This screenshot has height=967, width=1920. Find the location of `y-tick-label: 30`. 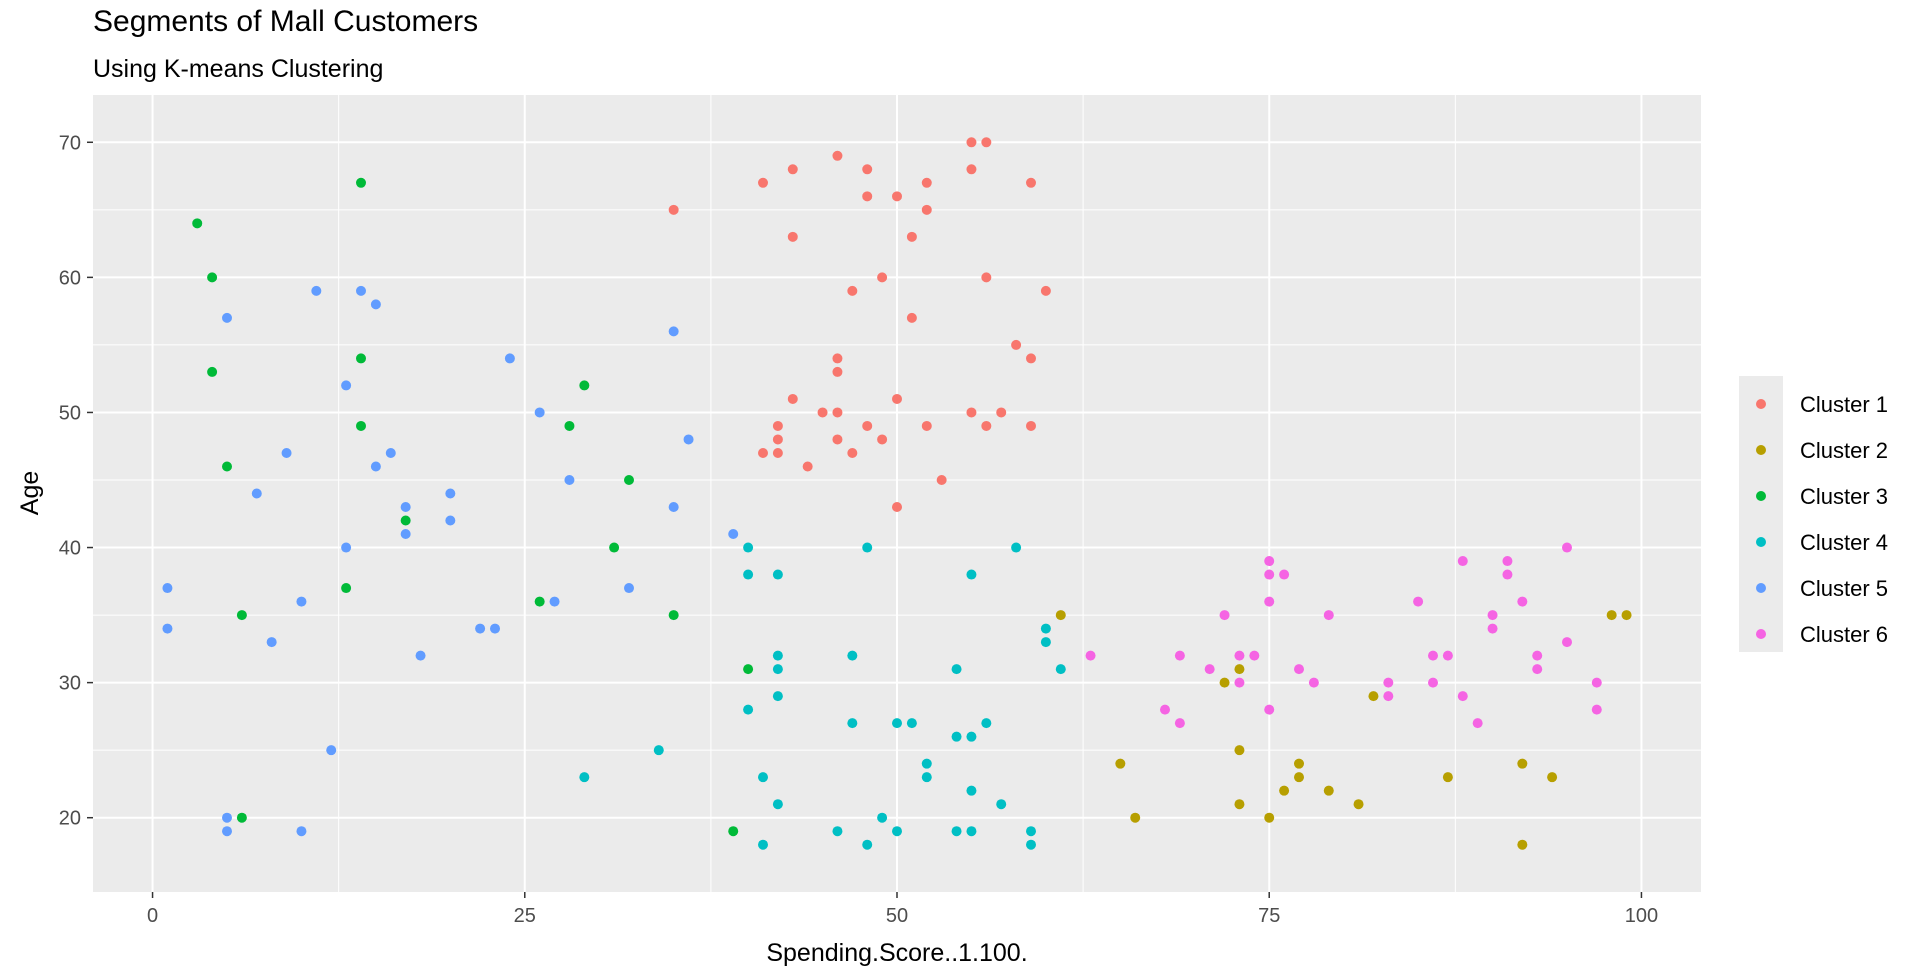

y-tick-label: 30 is located at coordinates (70, 684).